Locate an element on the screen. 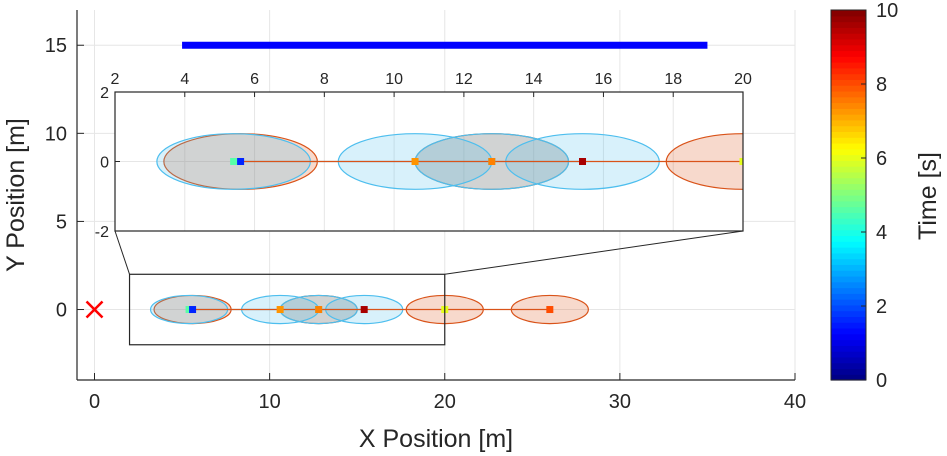 The image size is (947, 456). zoom-region-box is located at coordinates (287, 309).